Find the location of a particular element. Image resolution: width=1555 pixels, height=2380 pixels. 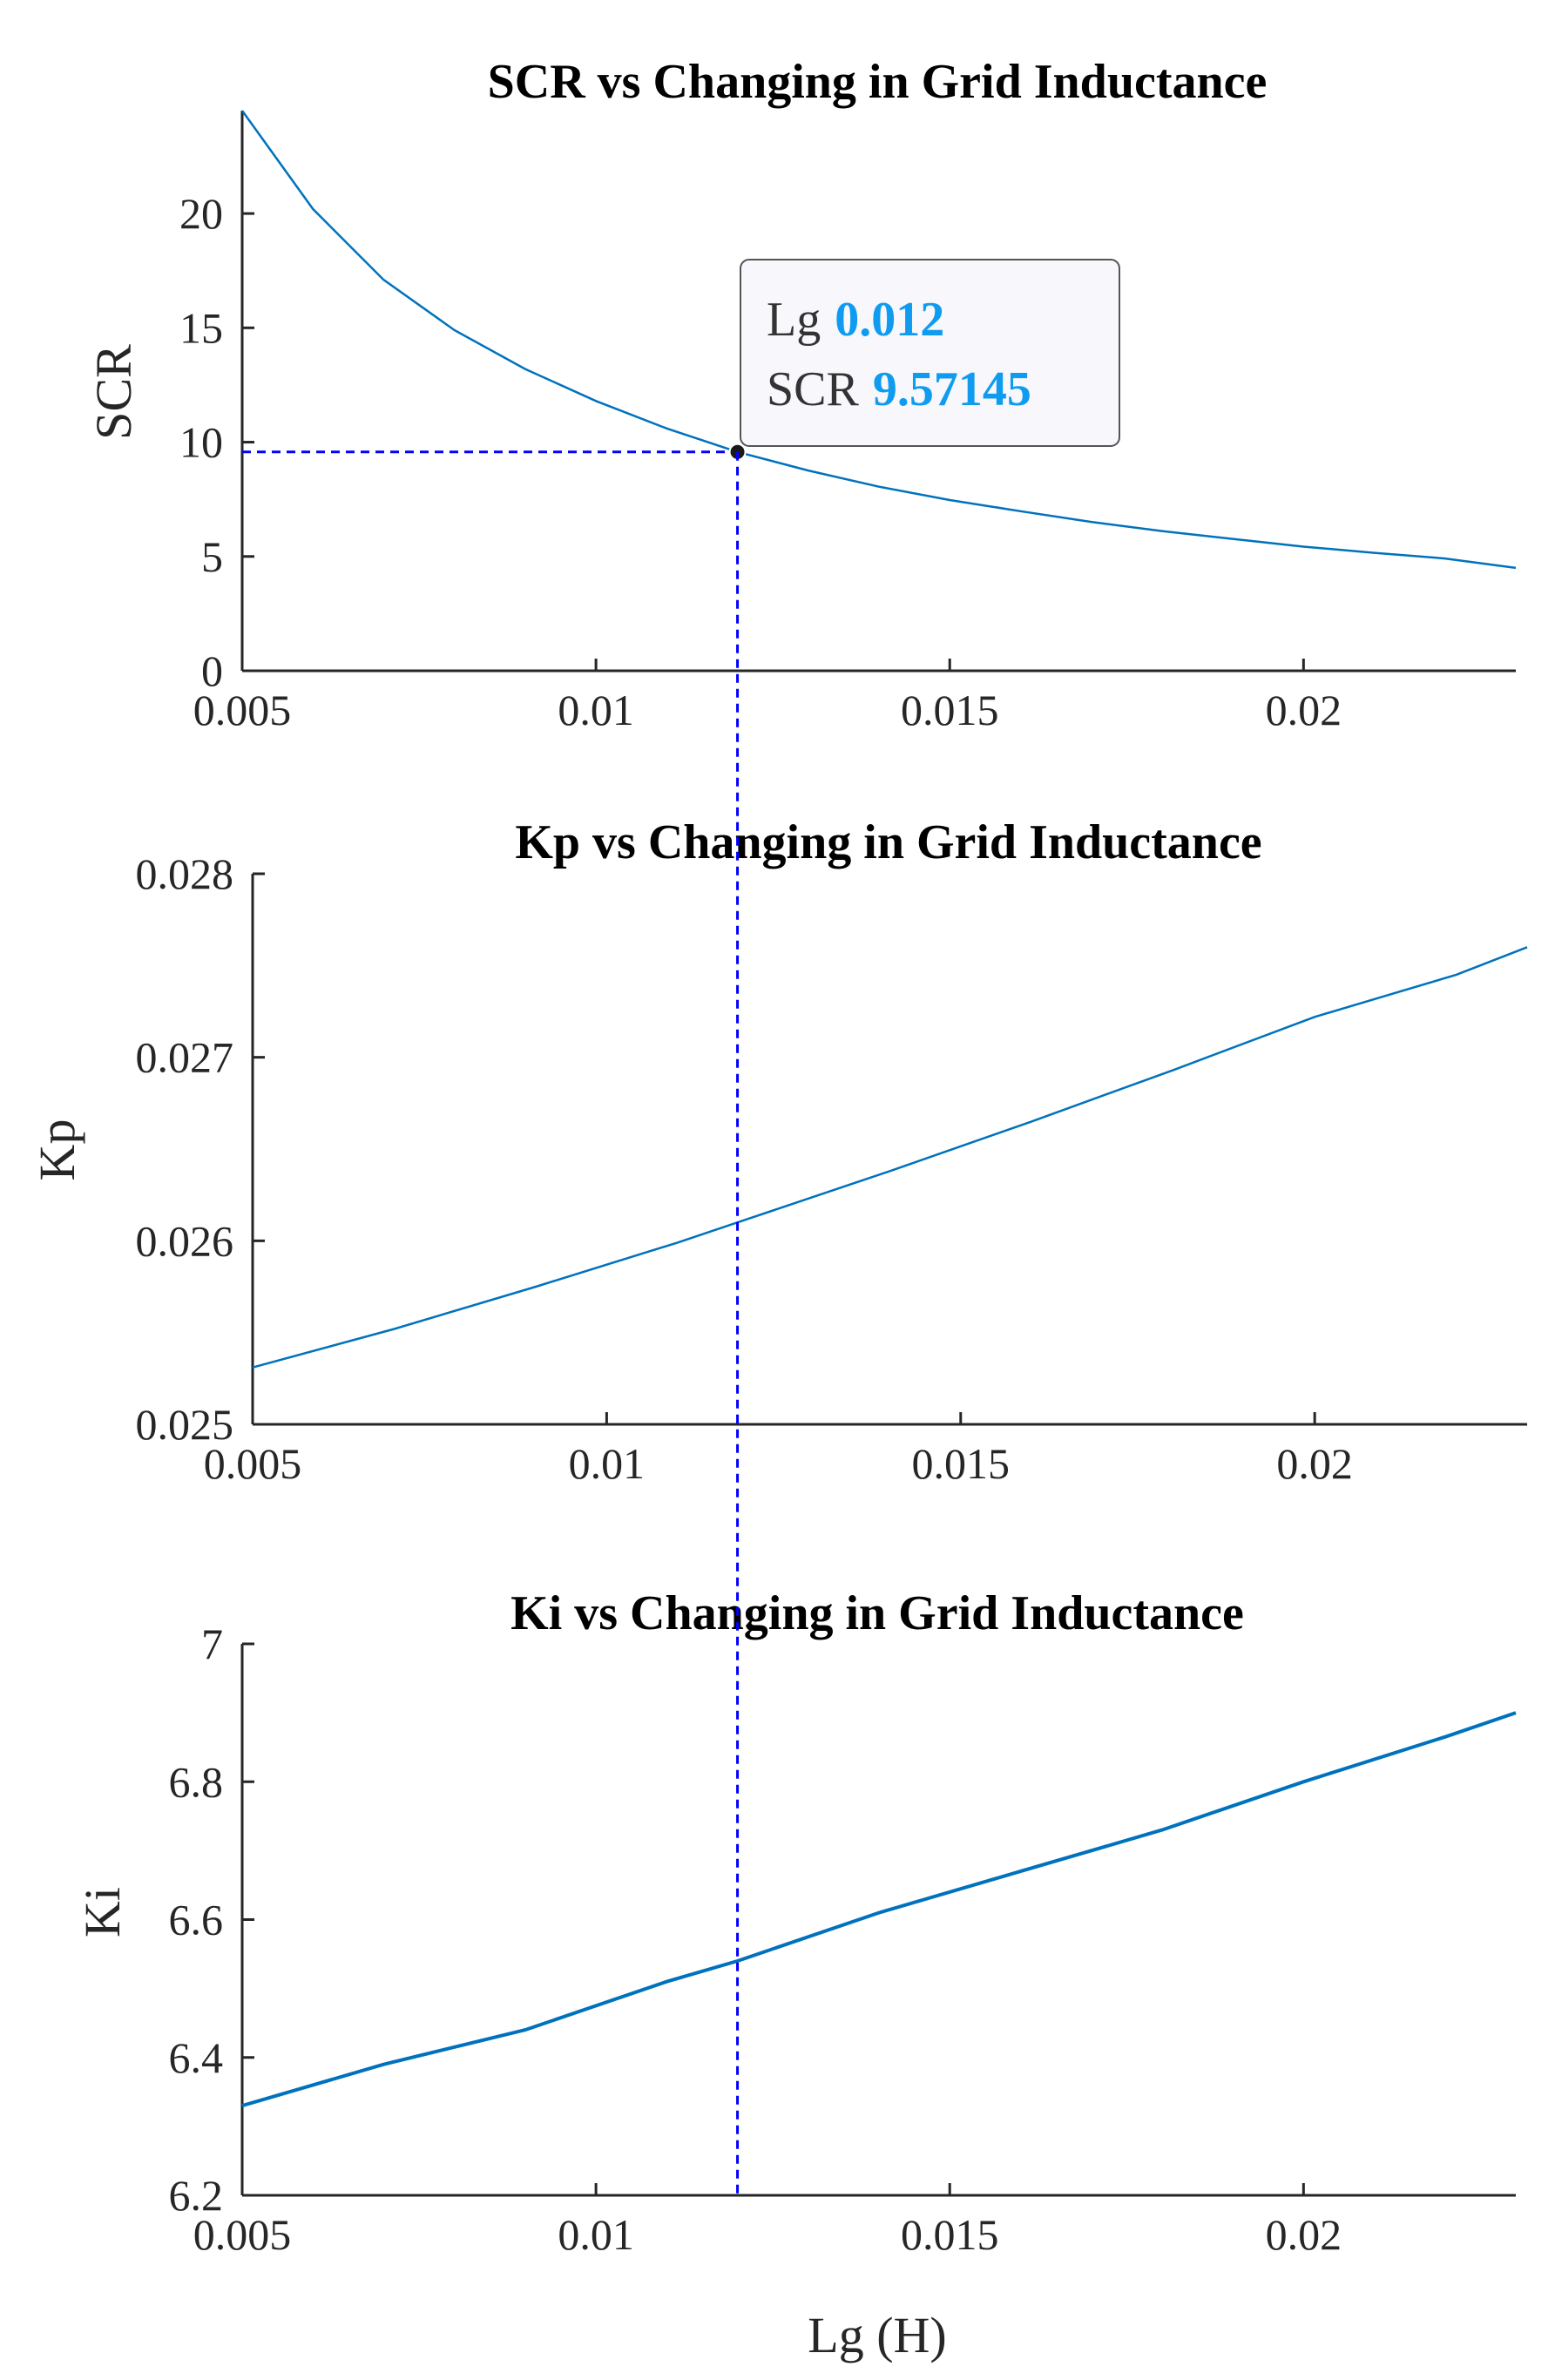

ki-x-tick-label: 0.01 is located at coordinates (596, 2234).